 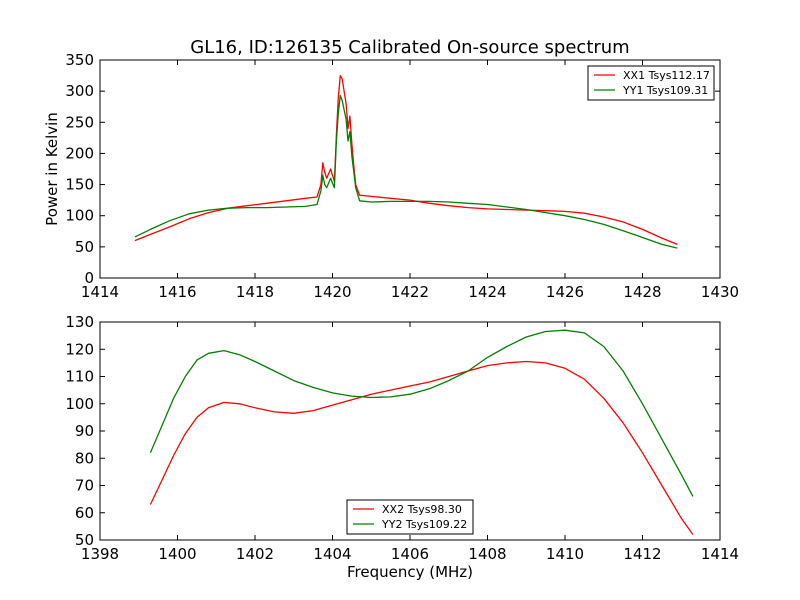 I want to click on x-tick-label: 1424, so click(x=487, y=292).